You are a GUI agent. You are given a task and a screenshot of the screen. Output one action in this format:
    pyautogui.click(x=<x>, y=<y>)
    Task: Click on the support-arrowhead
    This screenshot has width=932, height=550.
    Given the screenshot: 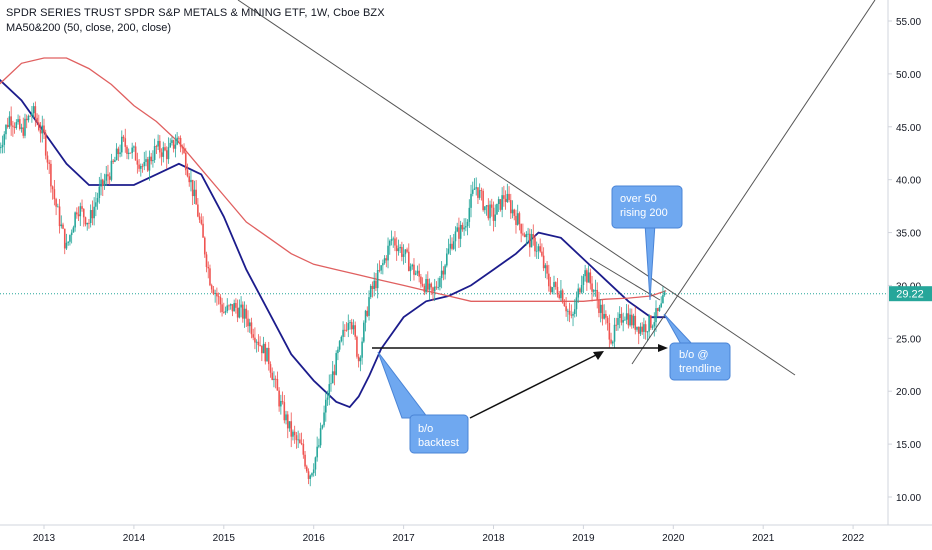 What is the action you would take?
    pyautogui.click(x=663, y=348)
    